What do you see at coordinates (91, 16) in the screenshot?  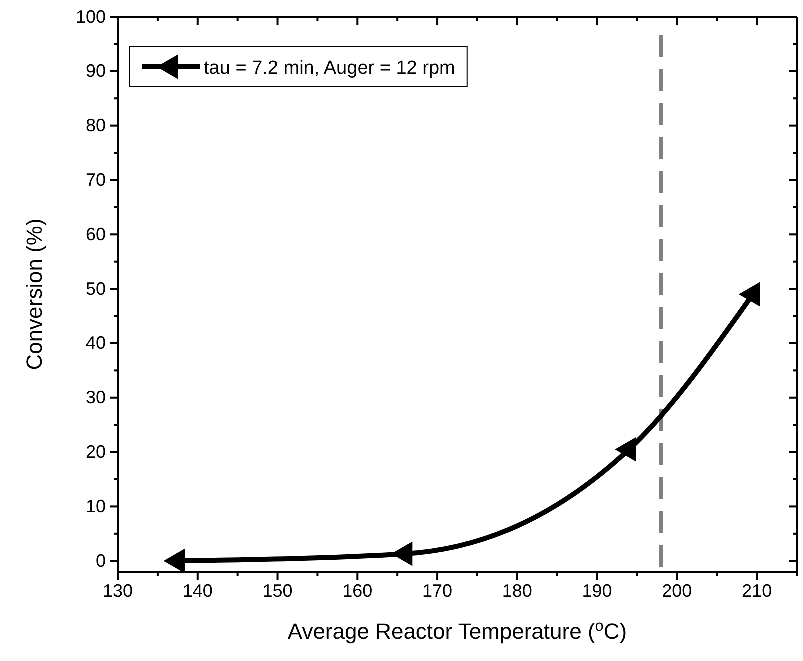 I see `y-tick-label: 100` at bounding box center [91, 16].